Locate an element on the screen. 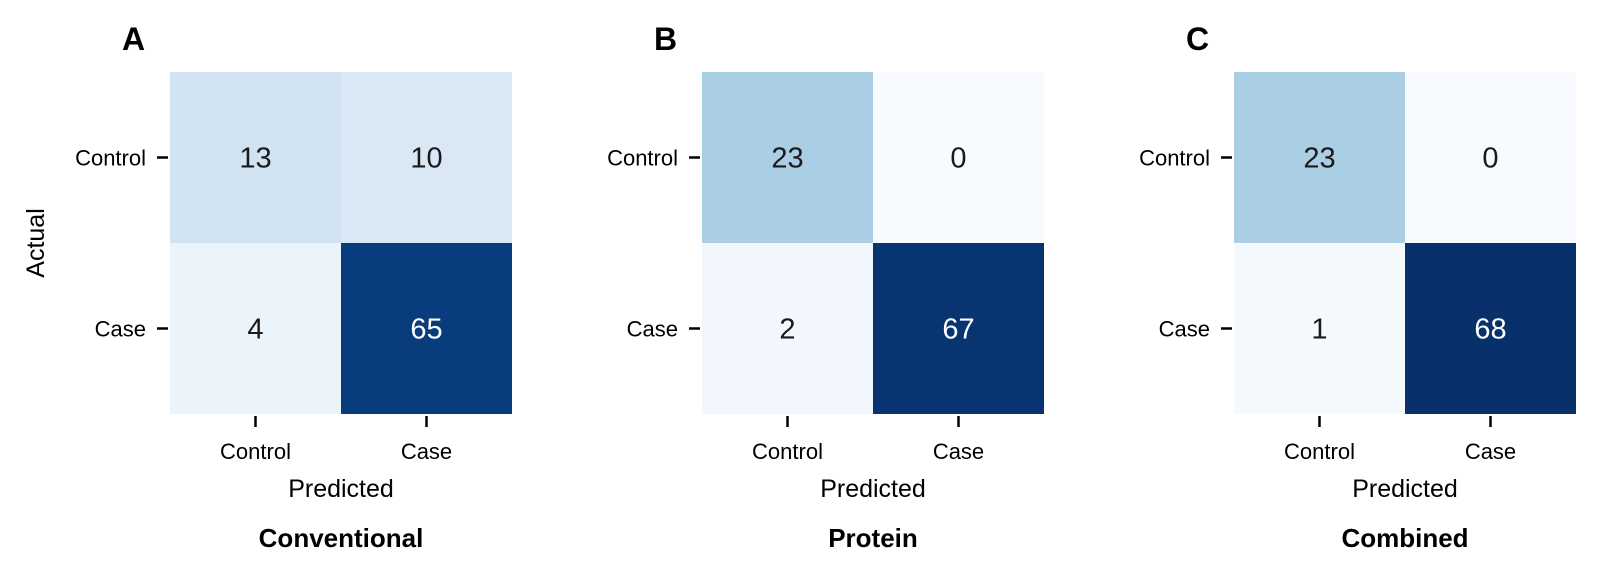  cell-value-label: 4 is located at coordinates (255, 330).